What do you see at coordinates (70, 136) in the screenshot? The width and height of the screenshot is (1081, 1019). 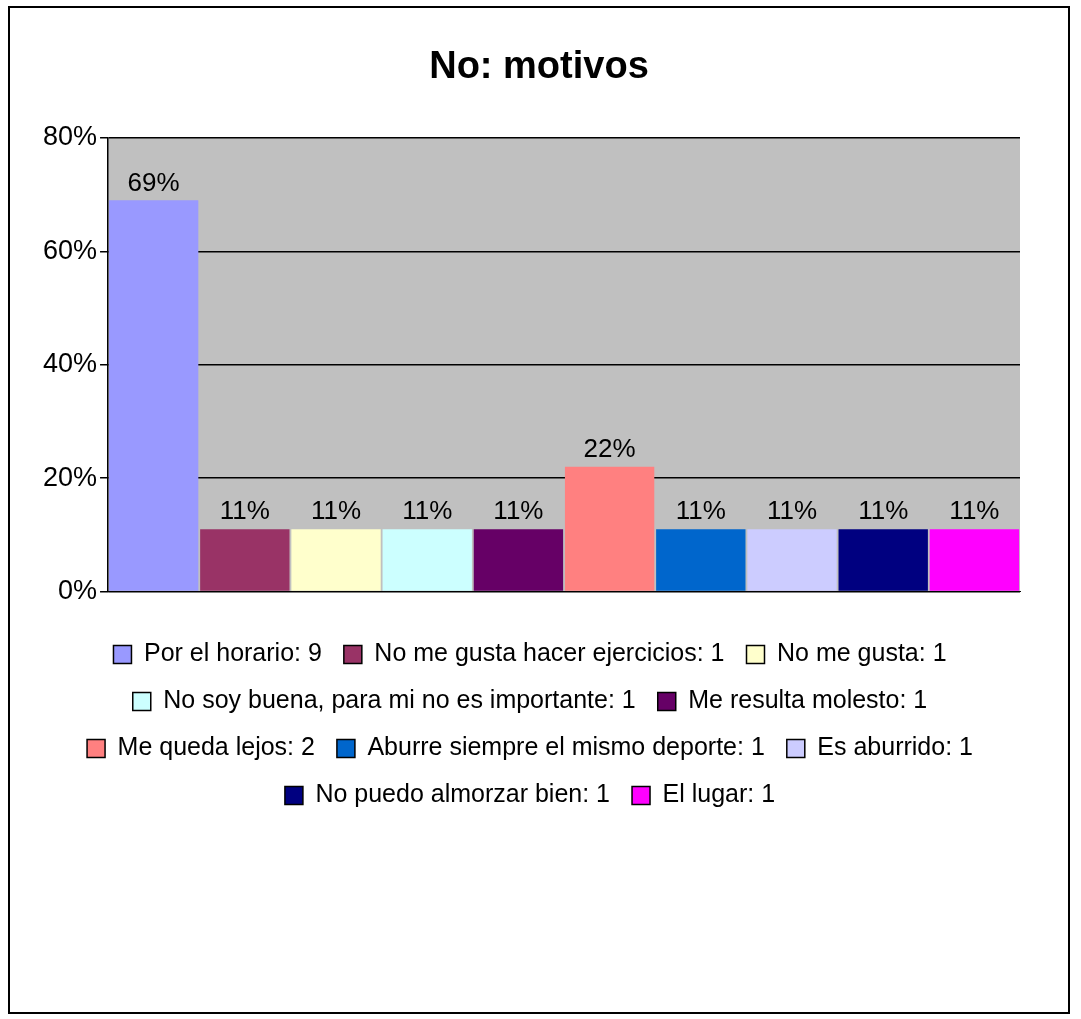 I see `y-tick-label: 80%` at bounding box center [70, 136].